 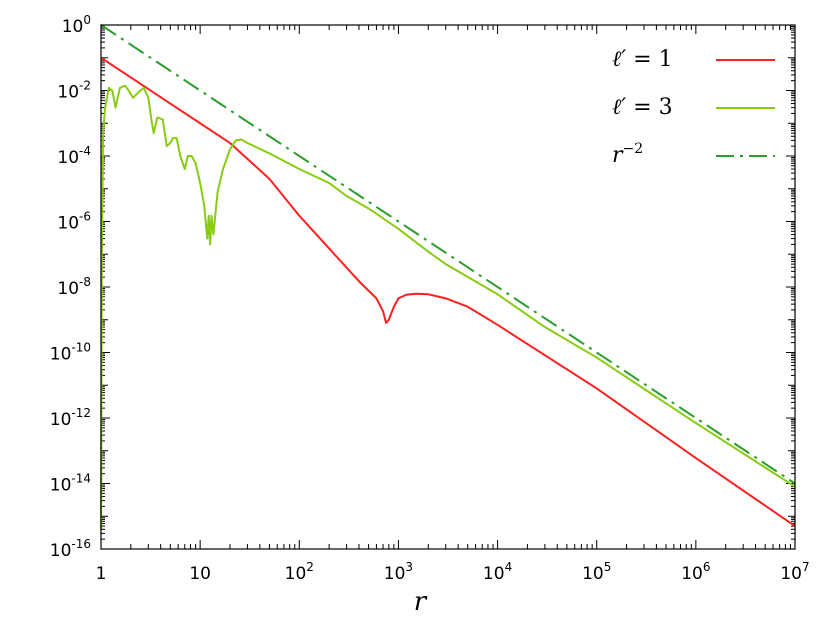 What do you see at coordinates (70, 549) in the screenshot?
I see `y-tick-label: 10⁻¹⁶` at bounding box center [70, 549].